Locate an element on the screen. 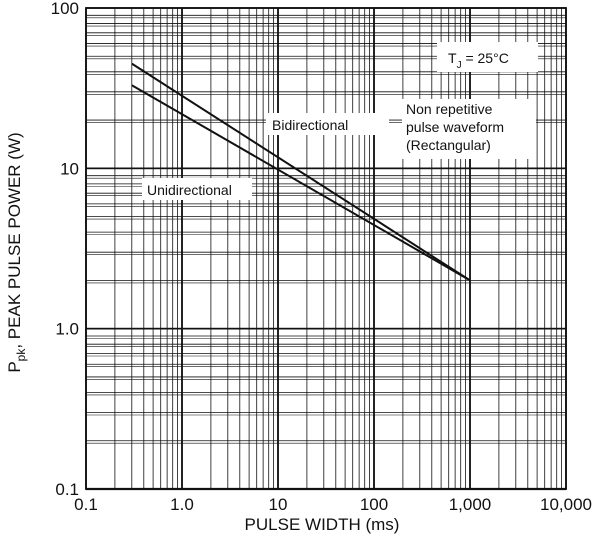 This screenshot has height=537, width=605. y-axis-title: Ppk, PEAK PULSE POWER (W) is located at coordinates (16, 252).